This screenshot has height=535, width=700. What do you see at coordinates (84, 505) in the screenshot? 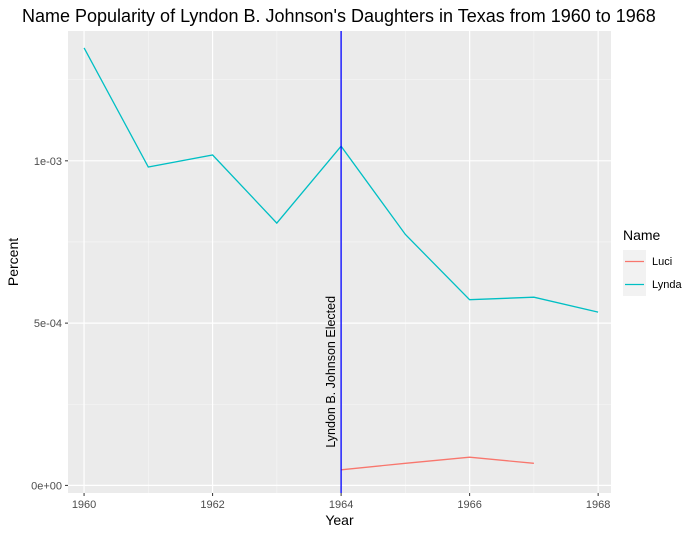
I see `x-tick-label: 1960` at bounding box center [84, 505].